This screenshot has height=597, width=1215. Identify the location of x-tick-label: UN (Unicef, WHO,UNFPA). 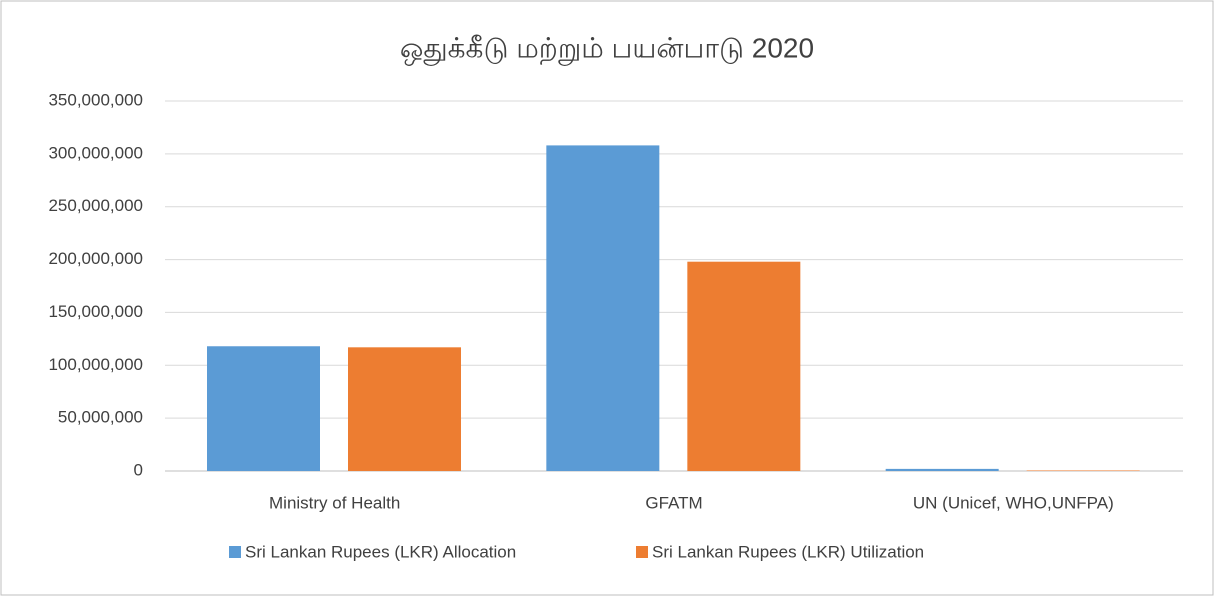
(1013, 502).